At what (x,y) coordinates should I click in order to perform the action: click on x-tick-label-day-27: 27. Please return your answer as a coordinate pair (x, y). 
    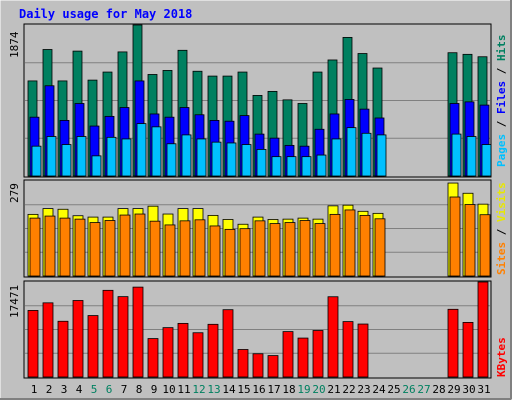
    Looking at the image, I should click on (423, 389).